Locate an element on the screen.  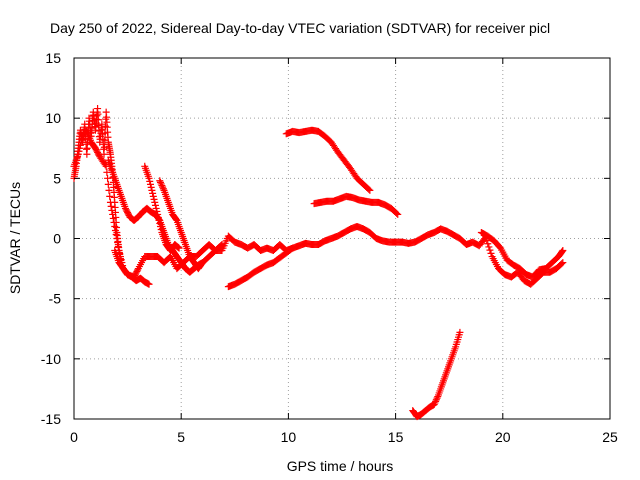
x-tick-label: 10 is located at coordinates (289, 437).